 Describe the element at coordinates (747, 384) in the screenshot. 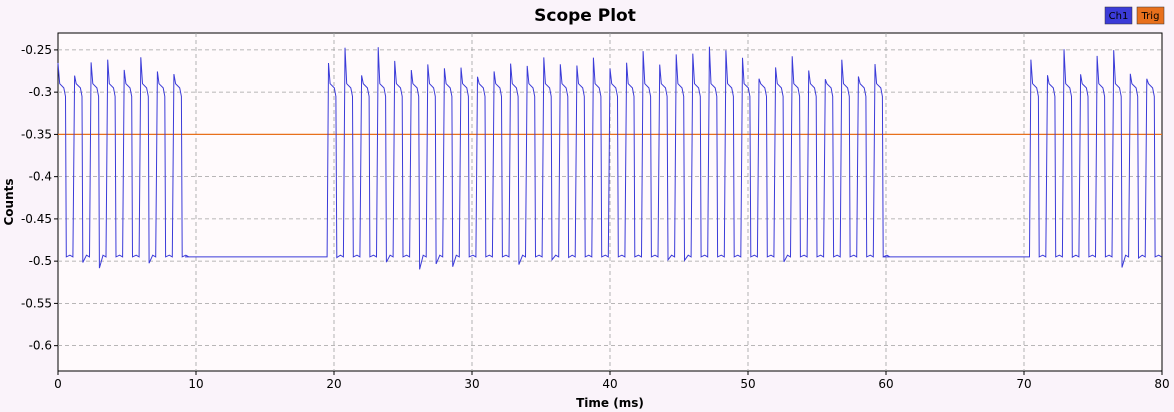

I see `x-tick-label: 50` at that location.